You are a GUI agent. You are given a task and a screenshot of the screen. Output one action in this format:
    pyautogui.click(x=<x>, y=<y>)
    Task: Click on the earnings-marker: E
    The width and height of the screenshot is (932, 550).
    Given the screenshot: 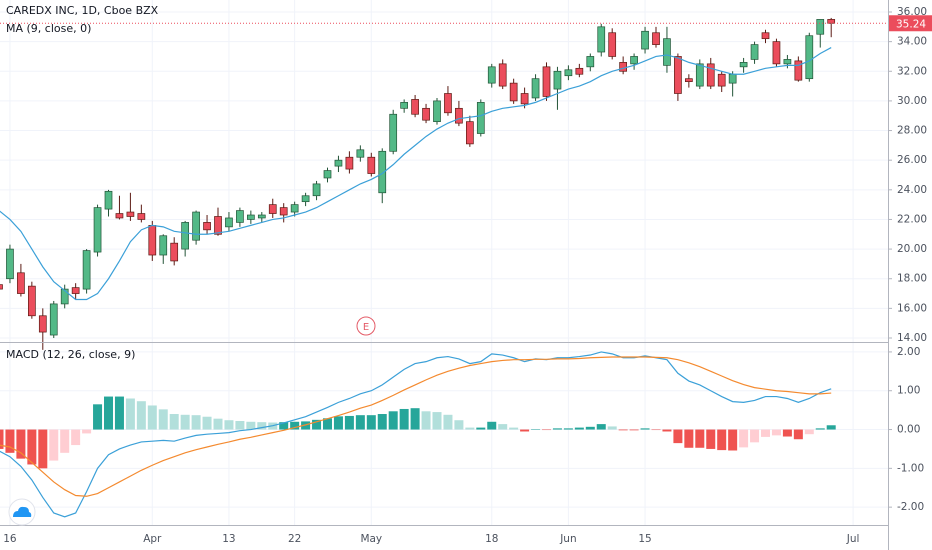 What is the action you would take?
    pyautogui.click(x=366, y=326)
    